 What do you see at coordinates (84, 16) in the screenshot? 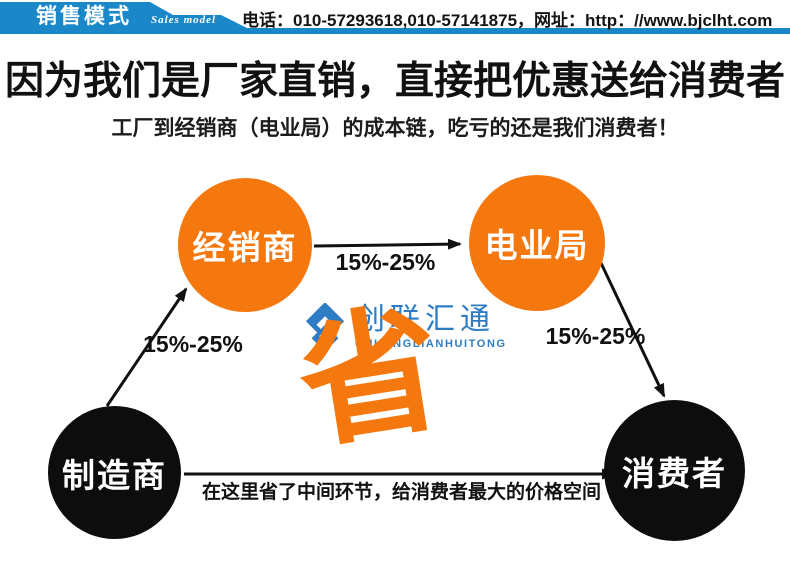
I see `page-title: 销售模式` at bounding box center [84, 16].